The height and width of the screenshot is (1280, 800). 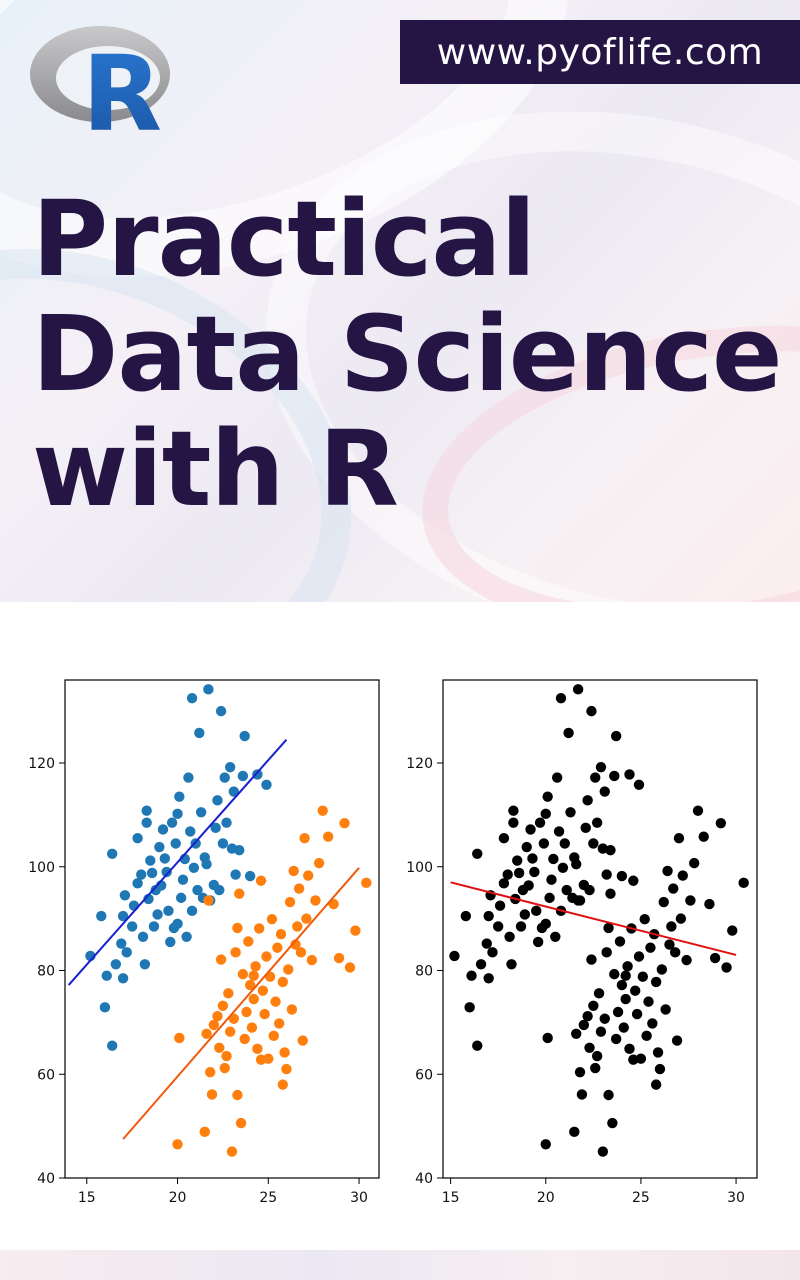 I want to click on x-tick-label: 25, so click(x=268, y=1198).